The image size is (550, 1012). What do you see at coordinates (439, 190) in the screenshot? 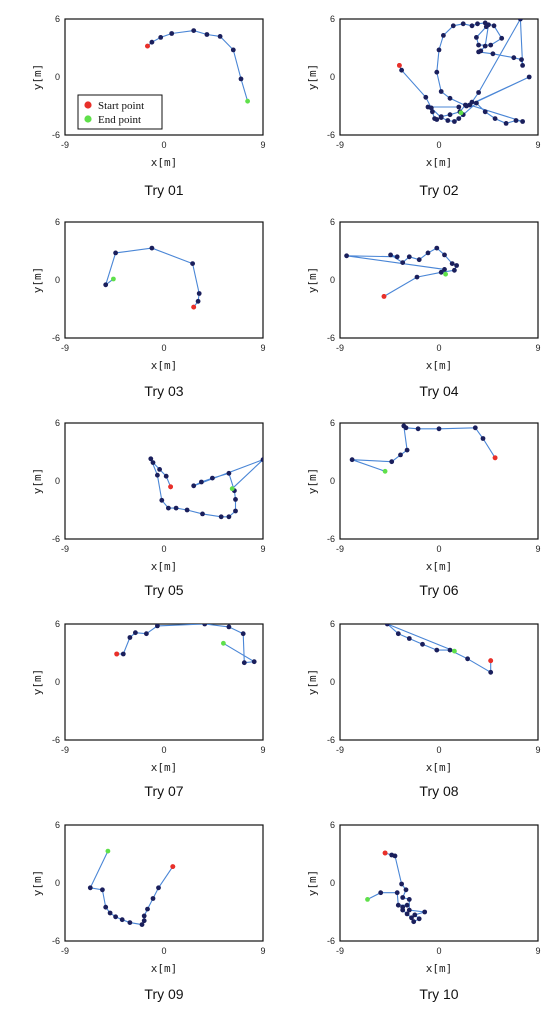
I see `plot-caption: Try 02` at bounding box center [439, 190].